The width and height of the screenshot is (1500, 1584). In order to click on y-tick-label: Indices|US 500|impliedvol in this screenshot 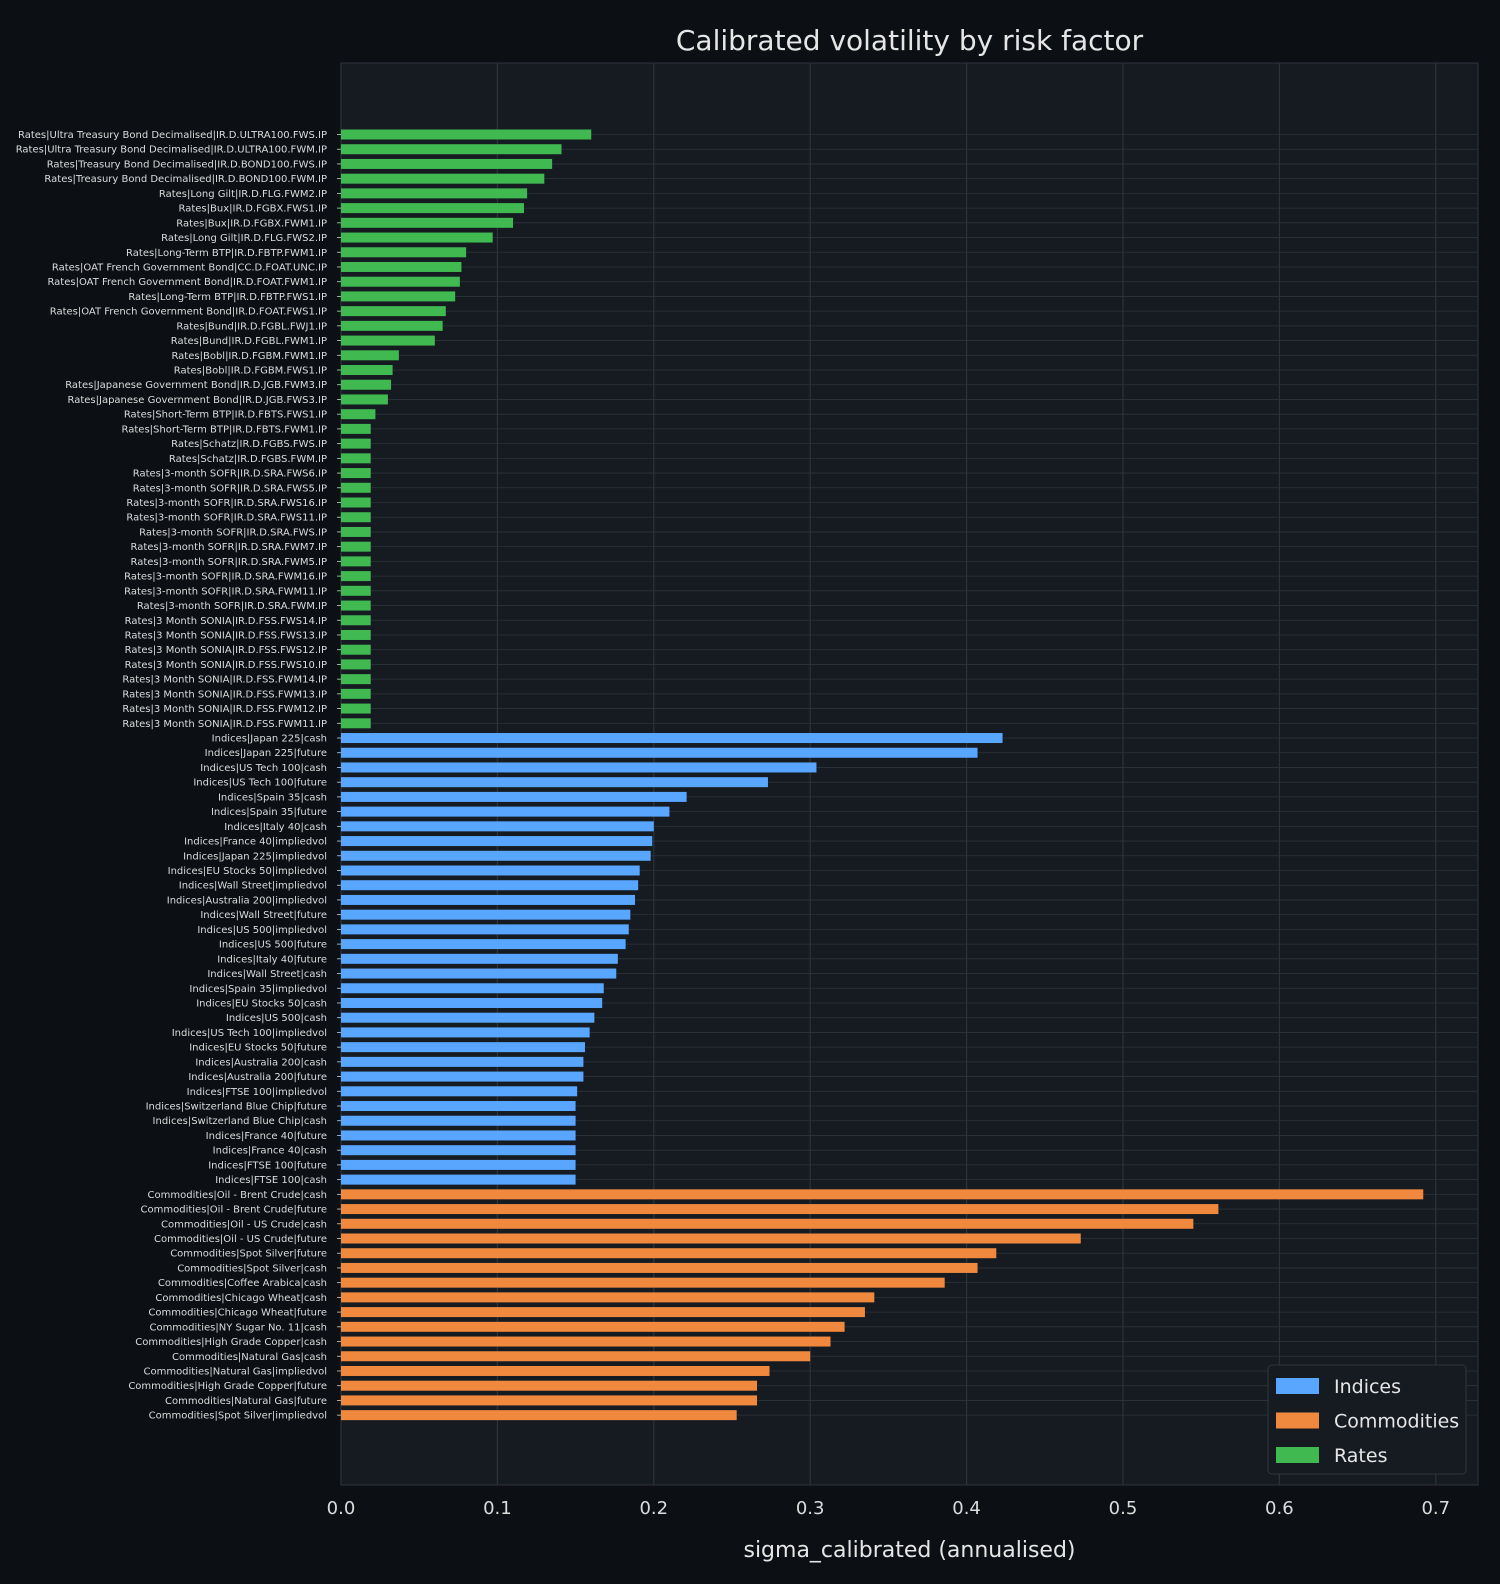, I will do `click(262, 930)`.